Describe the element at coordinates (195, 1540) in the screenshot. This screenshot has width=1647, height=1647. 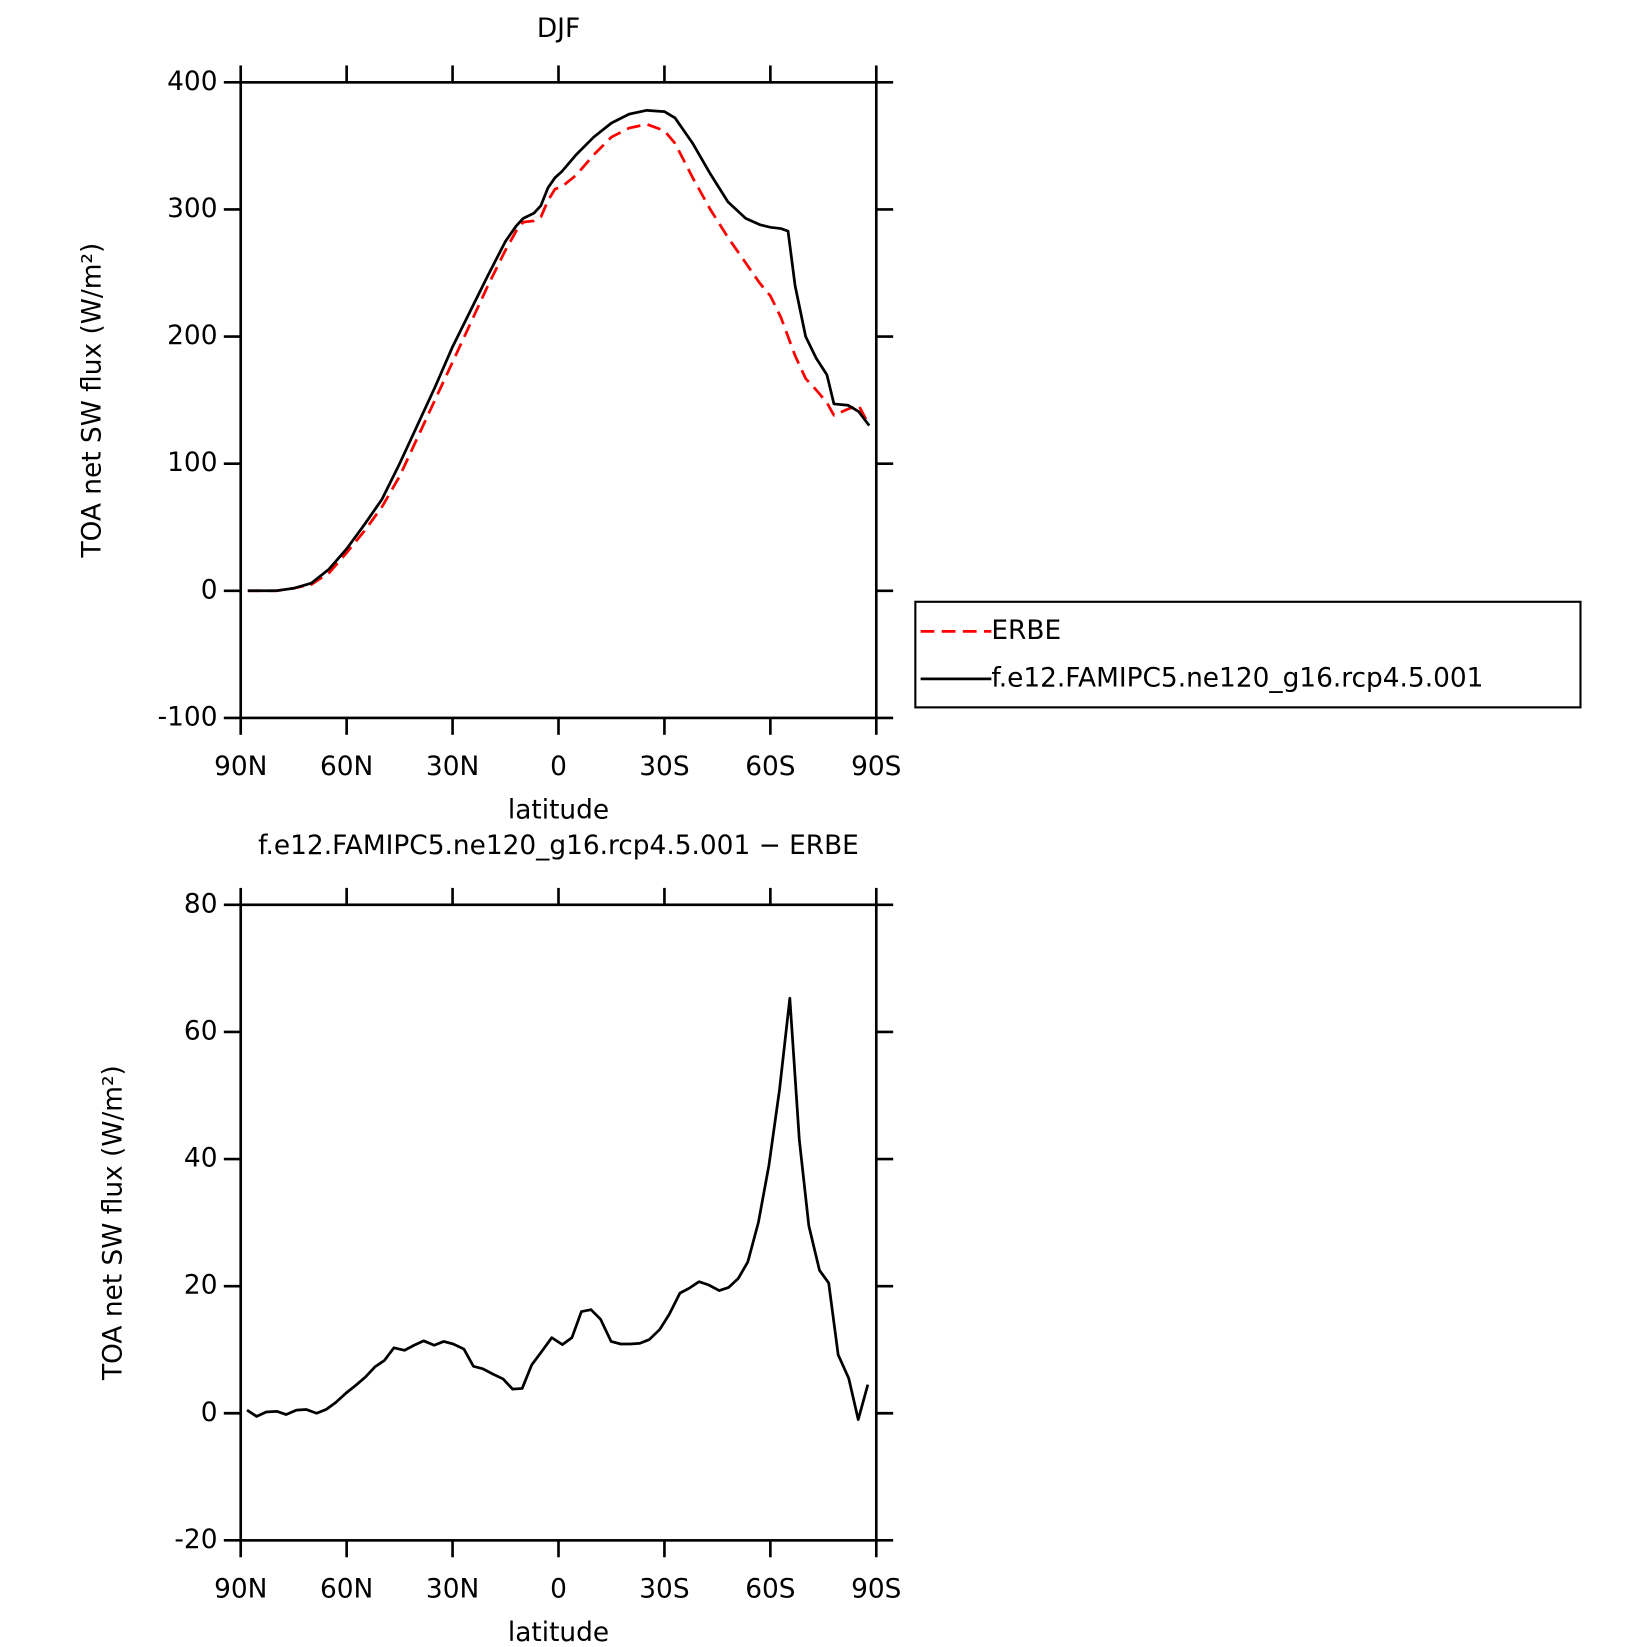
I see `y-tick-label: -20` at that location.